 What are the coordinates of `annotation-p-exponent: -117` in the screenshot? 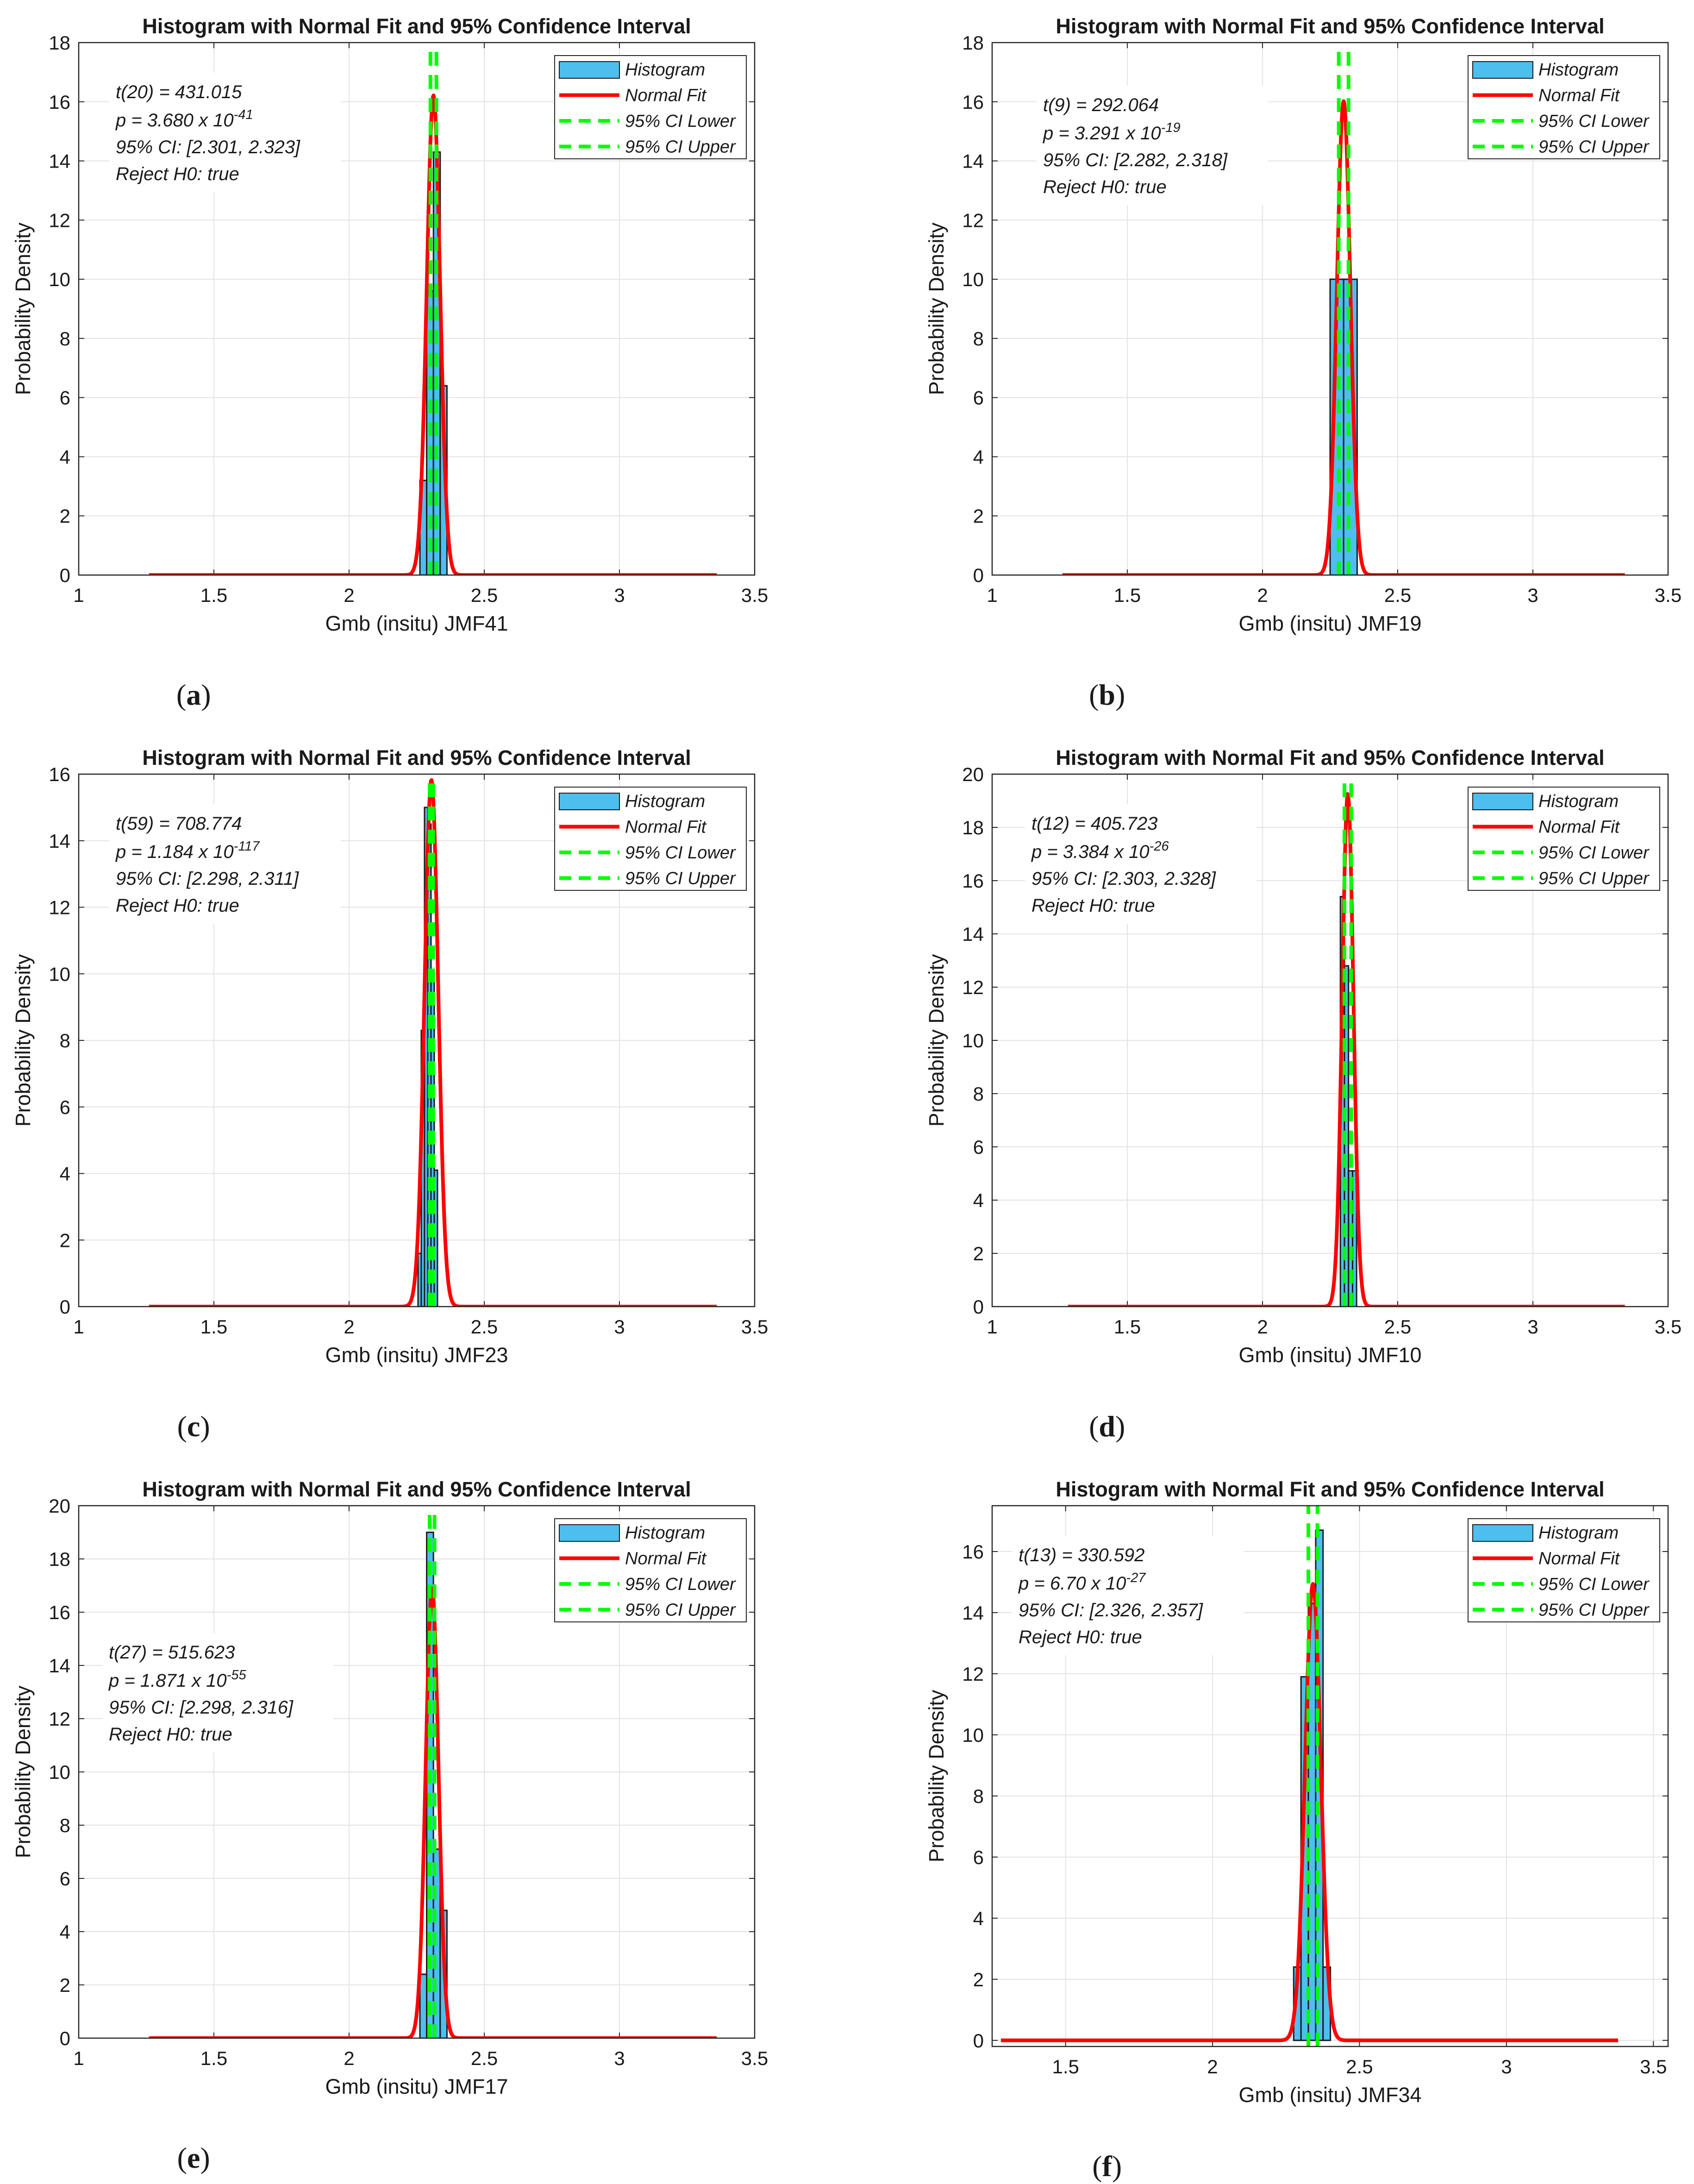 It's located at (247, 846).